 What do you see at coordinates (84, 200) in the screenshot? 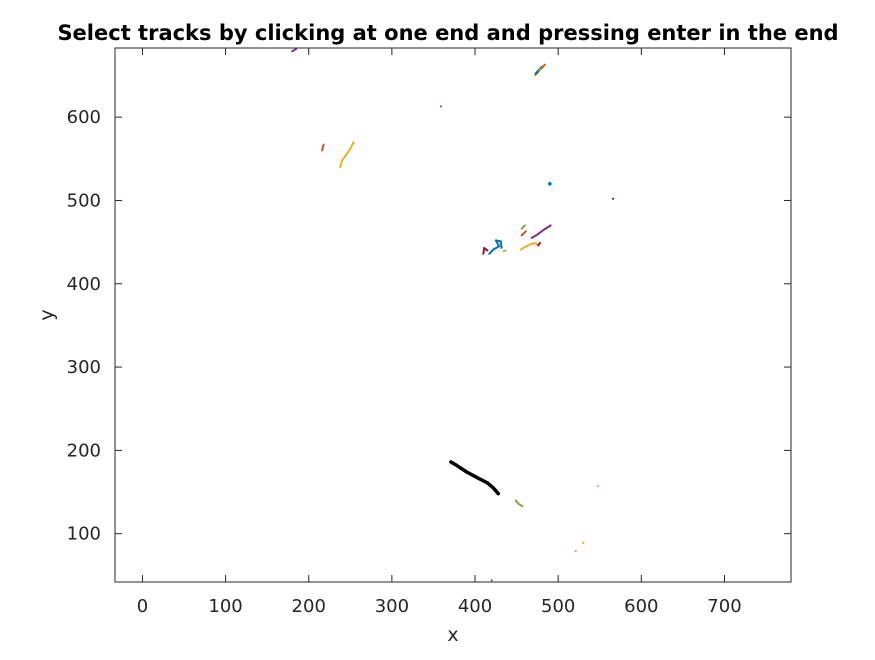
I see `y-tick-label: 500` at bounding box center [84, 200].